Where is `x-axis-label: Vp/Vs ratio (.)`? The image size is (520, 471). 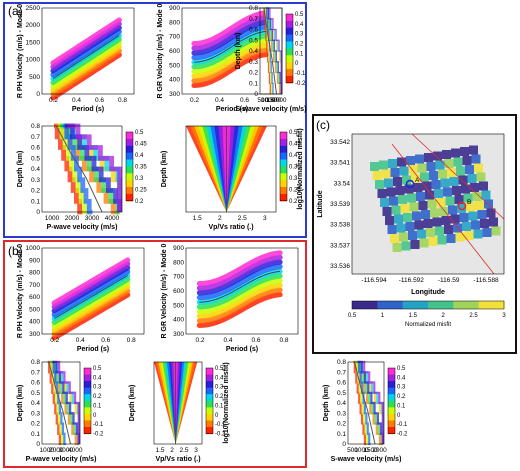
x-axis-label: Vp/Vs ratio (.) is located at coordinates (230, 227).